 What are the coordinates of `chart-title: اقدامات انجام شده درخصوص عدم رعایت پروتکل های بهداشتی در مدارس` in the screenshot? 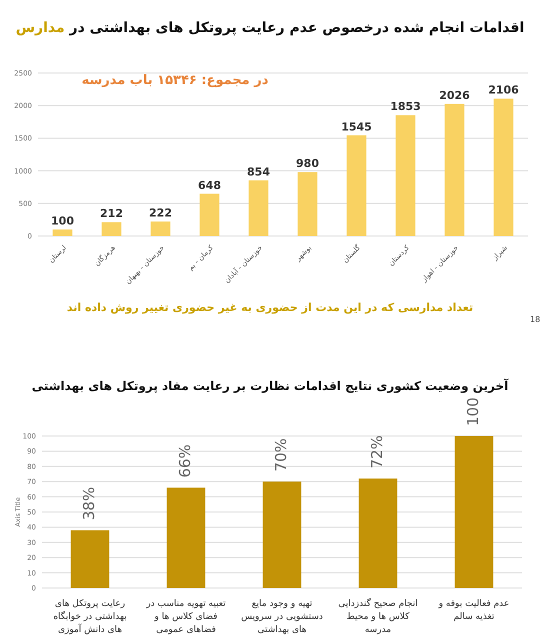 It's located at (270, 28).